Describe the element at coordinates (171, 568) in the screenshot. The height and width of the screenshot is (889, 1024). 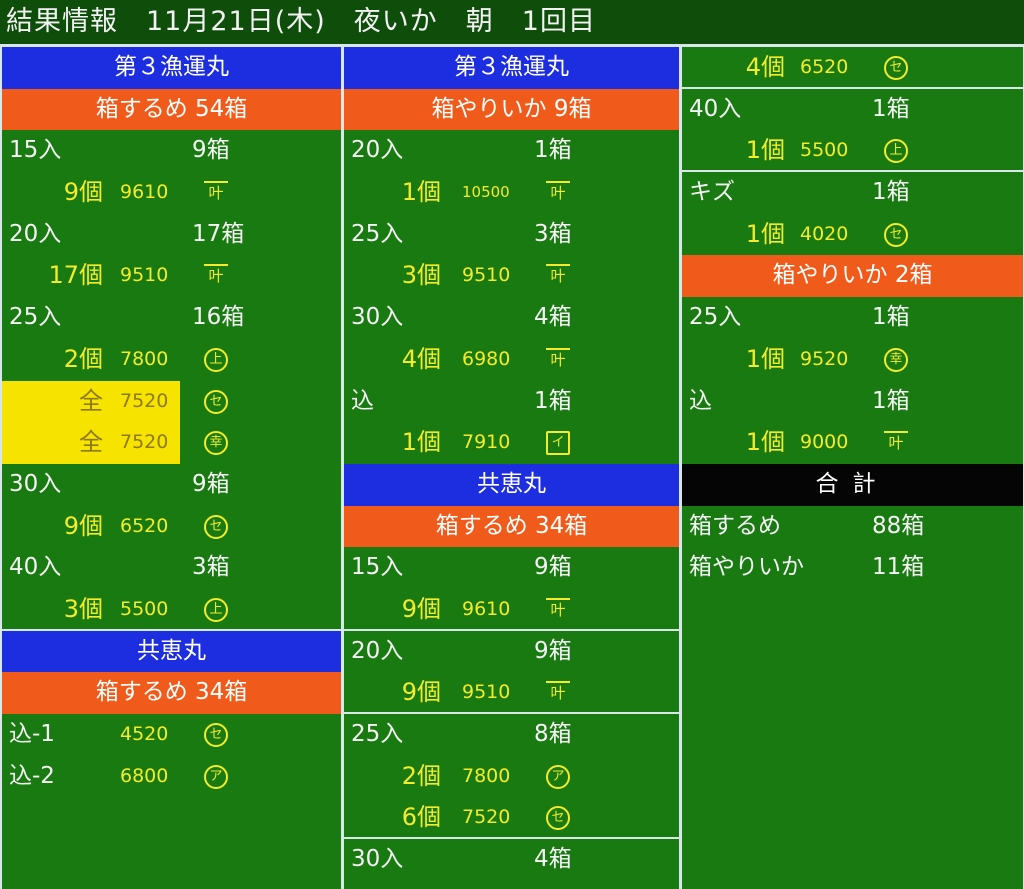
I see `size-row: 40入 3箱` at that location.